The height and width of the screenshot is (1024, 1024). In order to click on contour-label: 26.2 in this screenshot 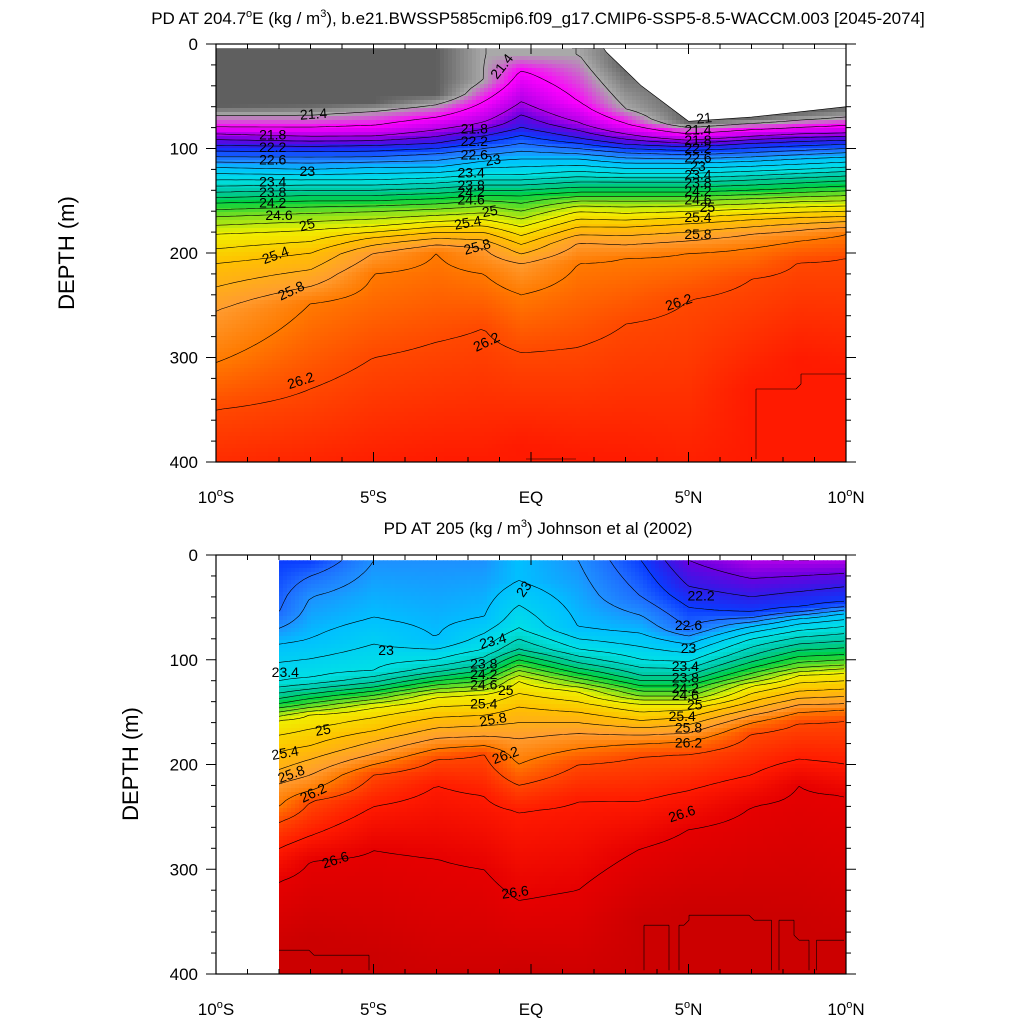, I will do `click(688, 742)`.